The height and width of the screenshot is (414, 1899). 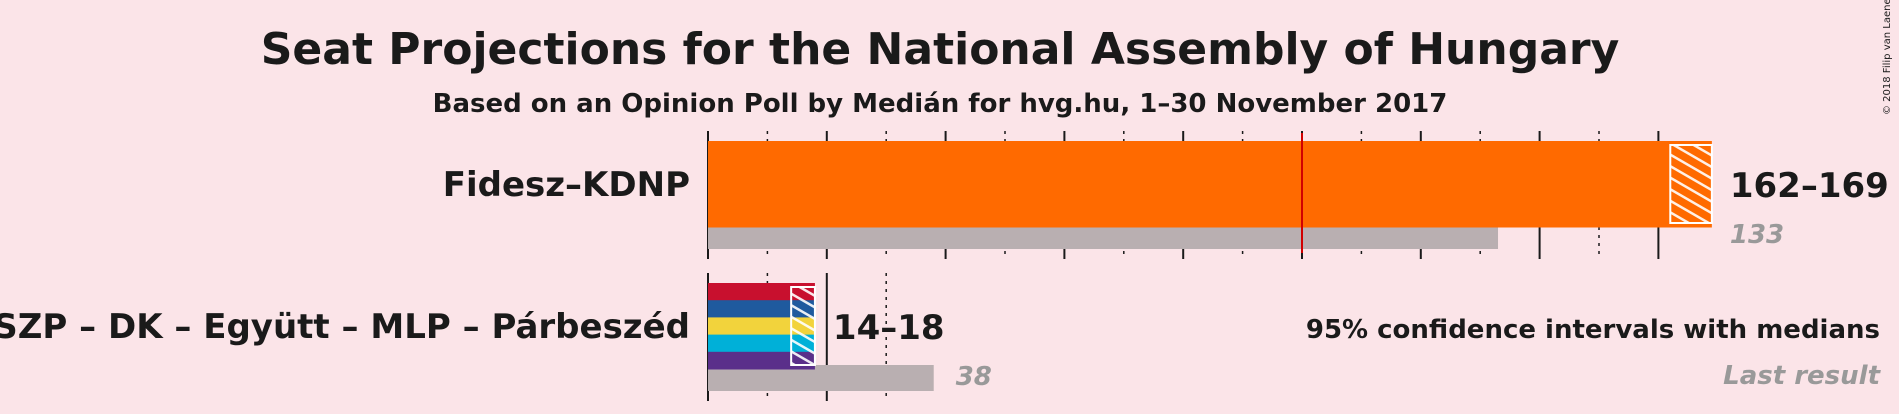 I want to click on last-result-label-0: 133, so click(x=1757, y=235).